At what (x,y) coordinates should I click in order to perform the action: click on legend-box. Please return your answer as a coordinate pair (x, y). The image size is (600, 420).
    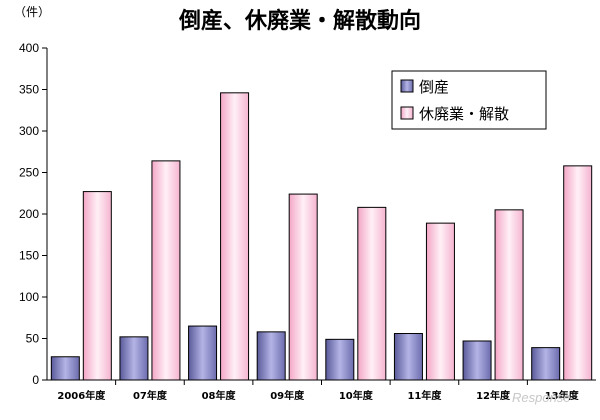
    Looking at the image, I should click on (469, 100).